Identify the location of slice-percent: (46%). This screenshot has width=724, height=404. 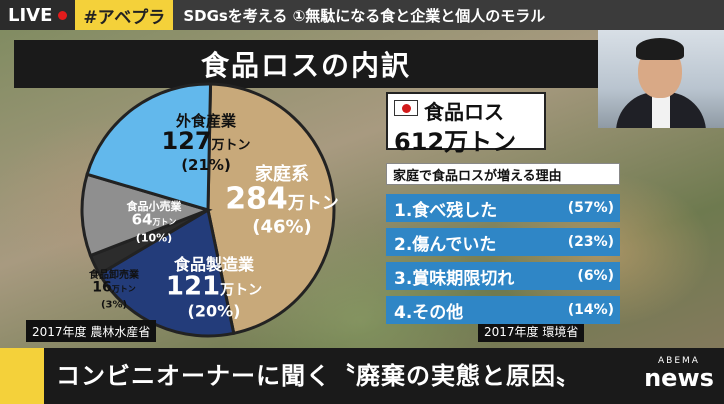
(282, 227).